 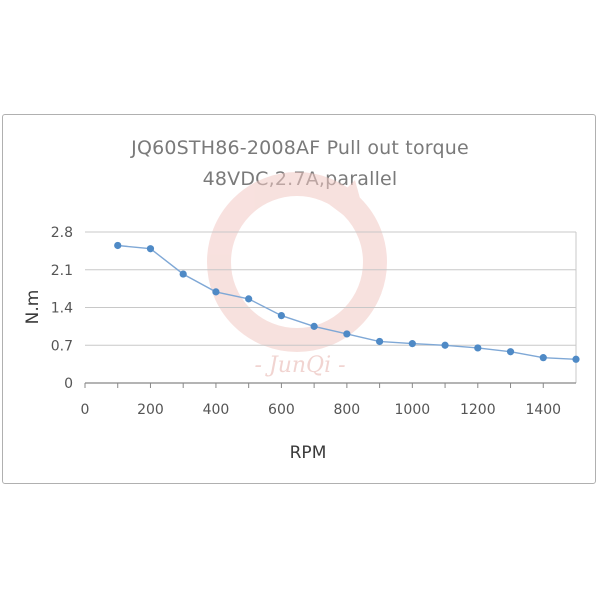 I want to click on y-tick-label: 0, so click(x=68, y=384).